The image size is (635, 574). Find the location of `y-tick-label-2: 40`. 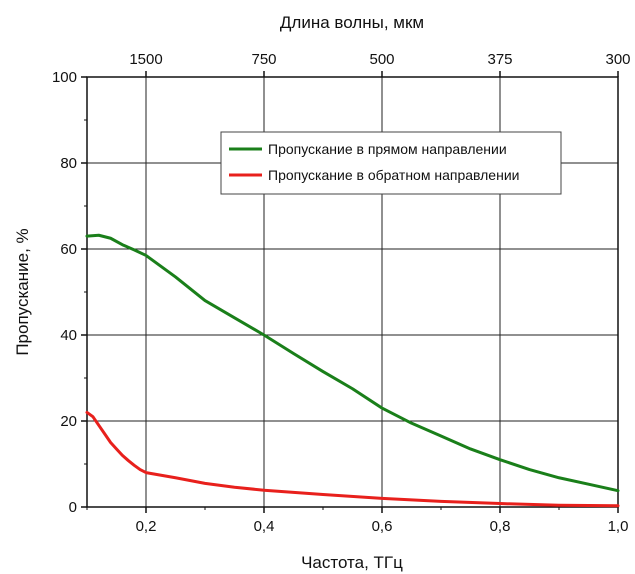

y-tick-label-2: 40 is located at coordinates (68, 335).